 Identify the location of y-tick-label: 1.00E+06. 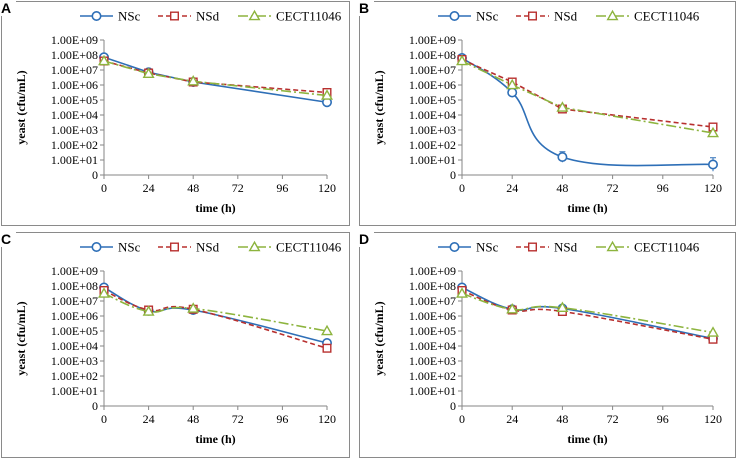
(74, 316).